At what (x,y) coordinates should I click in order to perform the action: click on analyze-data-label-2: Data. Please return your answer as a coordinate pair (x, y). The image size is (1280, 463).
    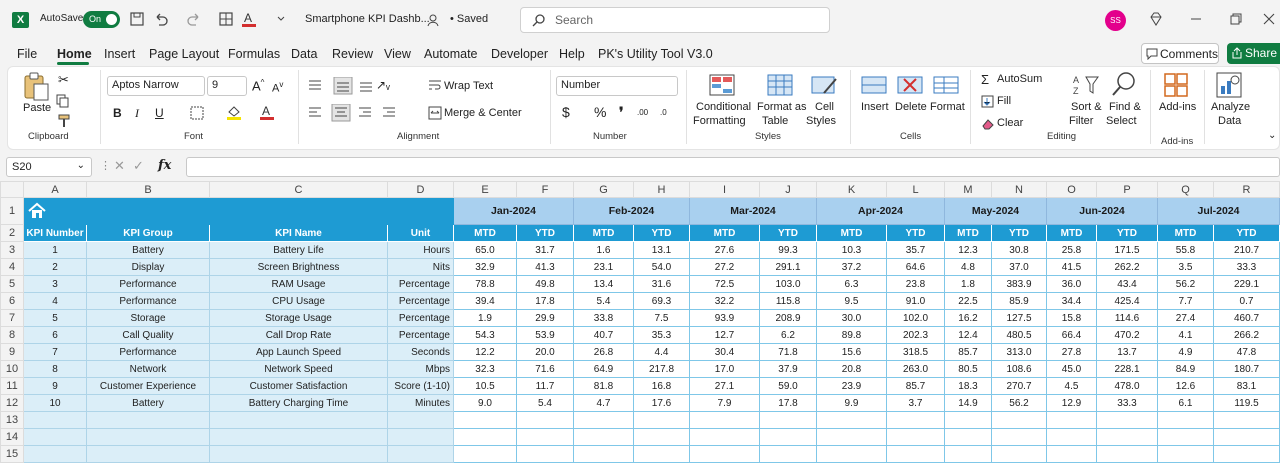
    Looking at the image, I should click on (1230, 121).